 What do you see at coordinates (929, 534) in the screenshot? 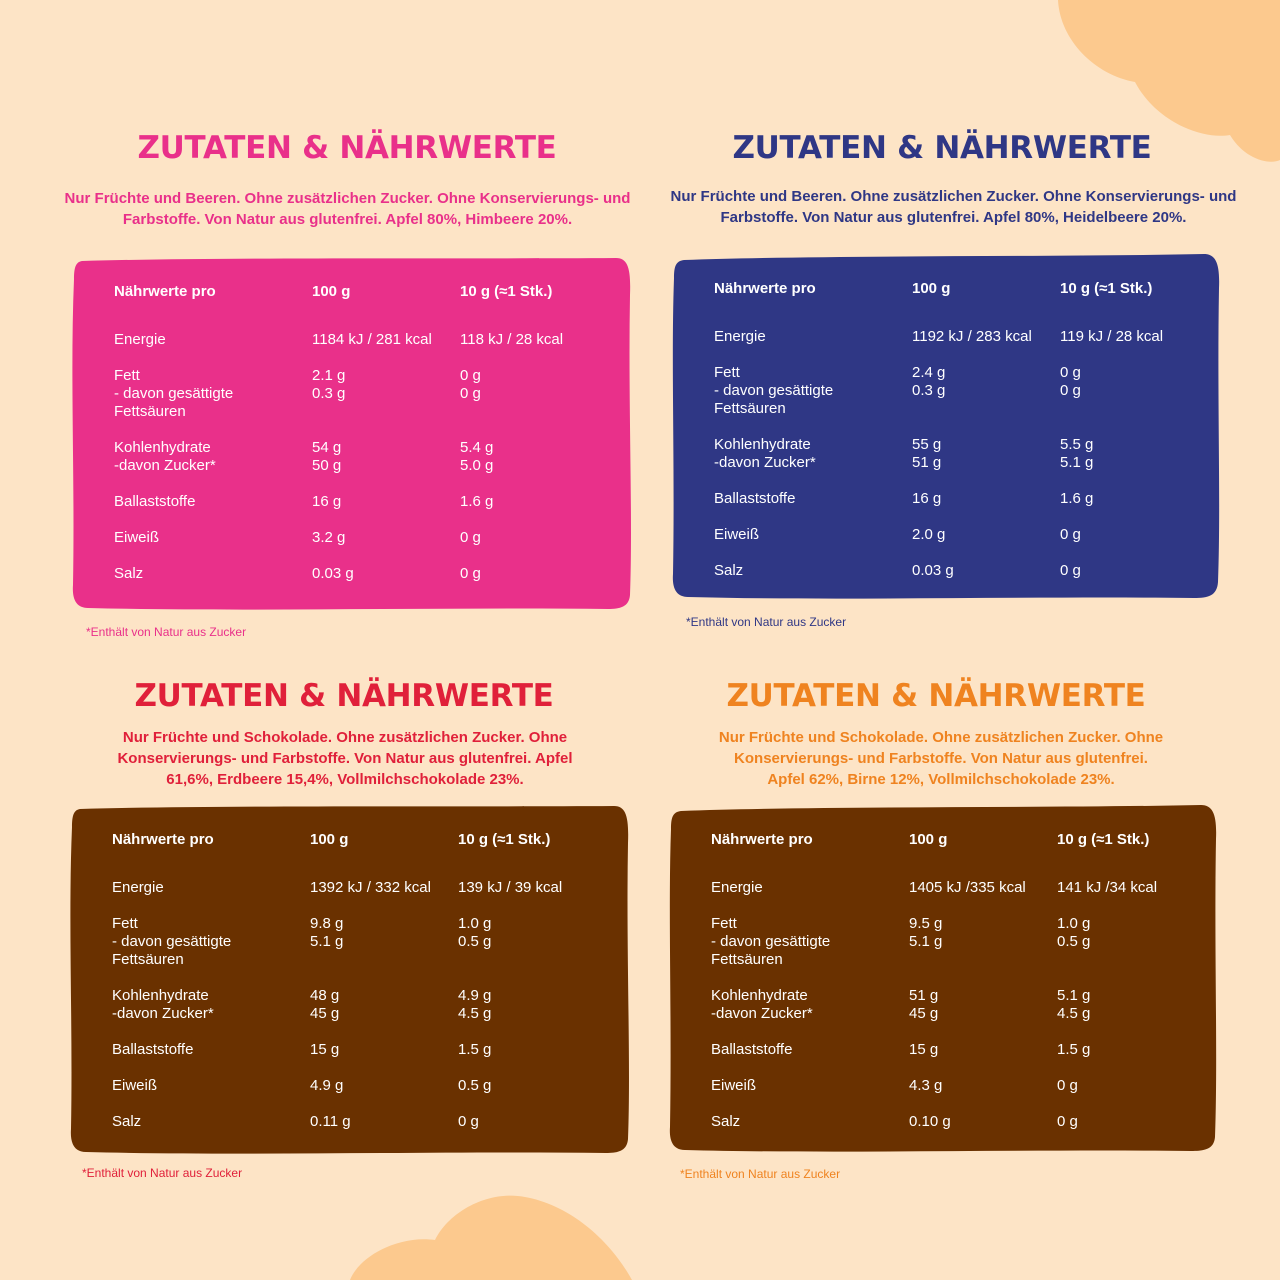
I see `value-per-100g: 2.0 g` at bounding box center [929, 534].